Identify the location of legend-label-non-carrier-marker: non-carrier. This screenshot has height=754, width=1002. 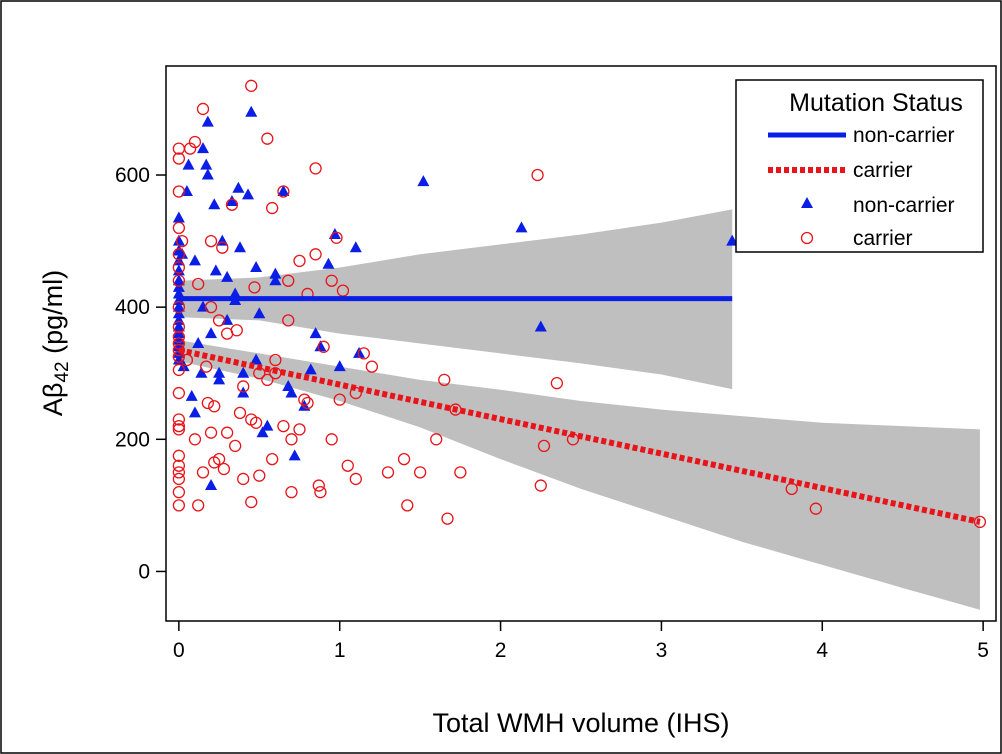
(904, 205).